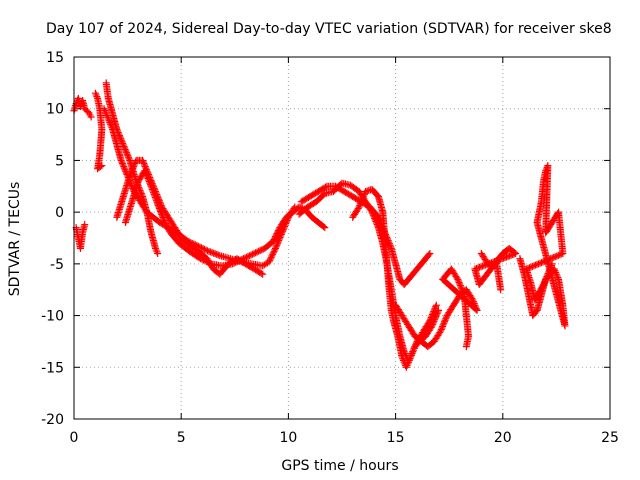 This screenshot has width=640, height=480. Describe the element at coordinates (59, 161) in the screenshot. I see `y-tick-label: 5` at that location.